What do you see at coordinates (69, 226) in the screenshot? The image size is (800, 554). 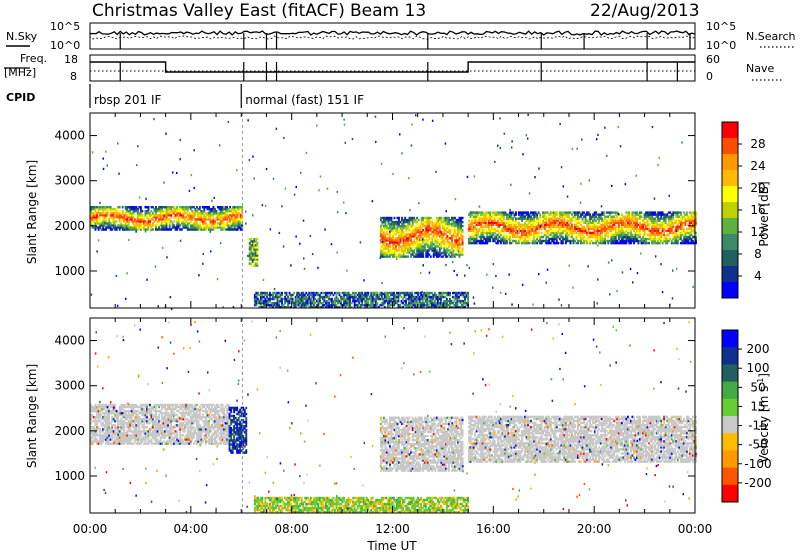 I see `power-ytick-label: 2000` at bounding box center [69, 226].